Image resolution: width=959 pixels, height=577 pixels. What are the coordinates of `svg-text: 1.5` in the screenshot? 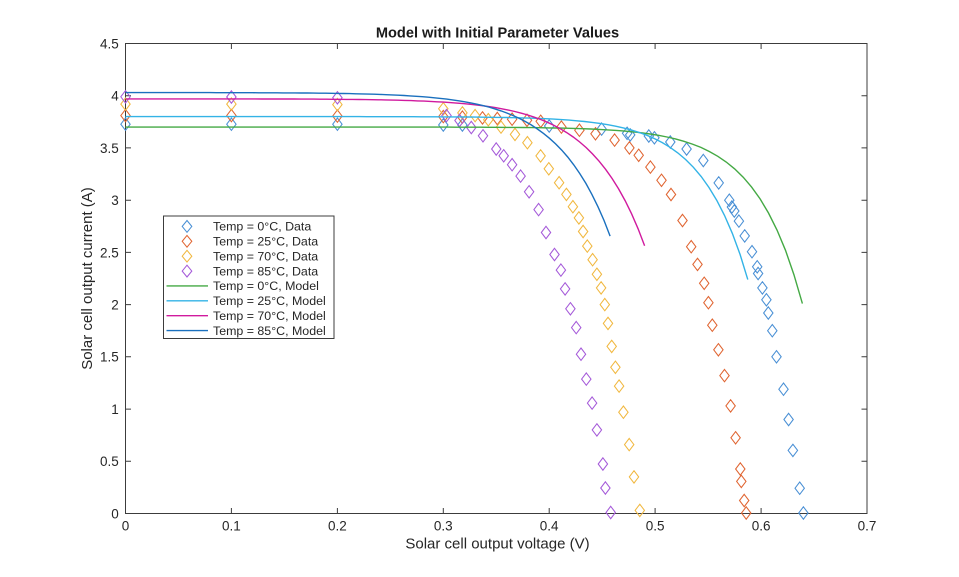 It's located at (109, 357).